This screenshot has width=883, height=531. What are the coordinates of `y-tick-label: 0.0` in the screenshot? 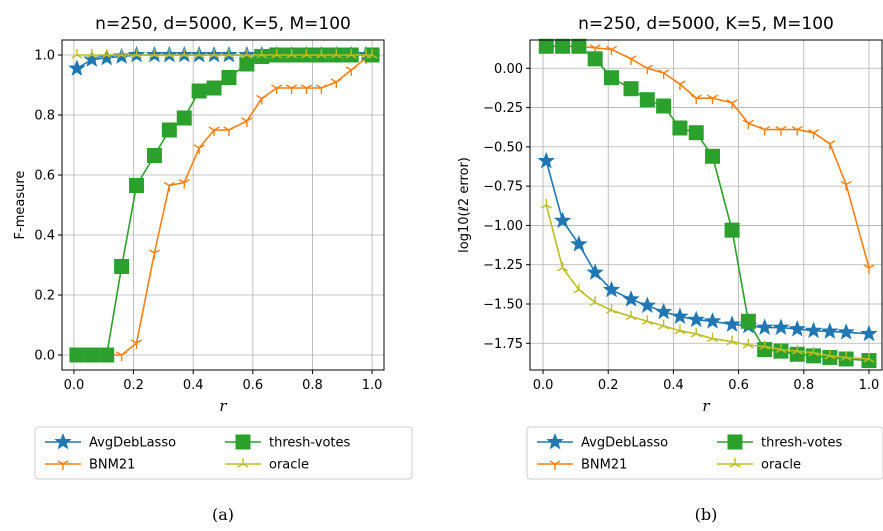 It's located at (44, 356).